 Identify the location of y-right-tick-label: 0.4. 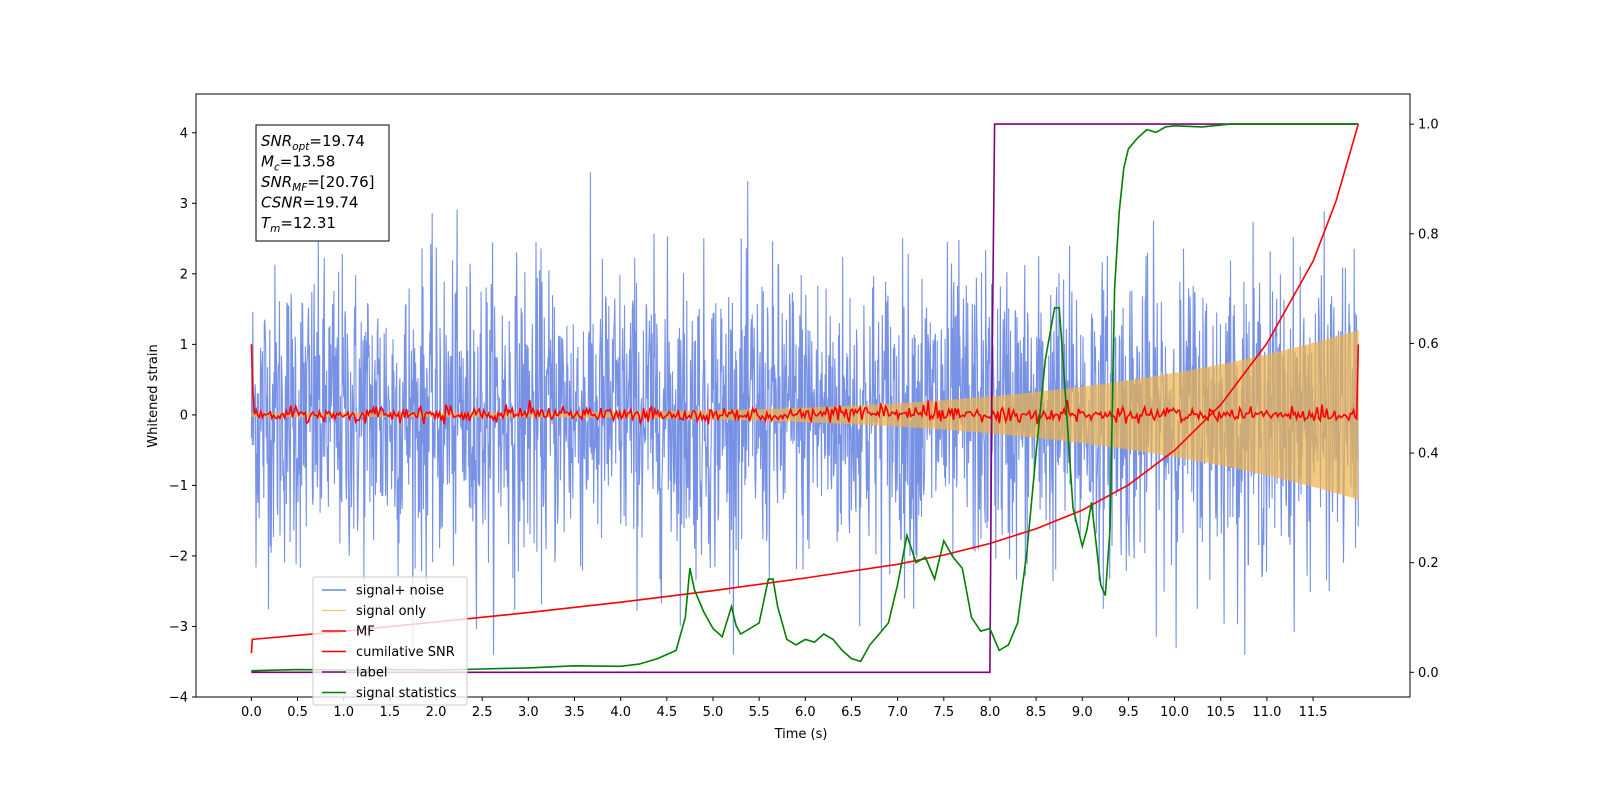
(1428, 454).